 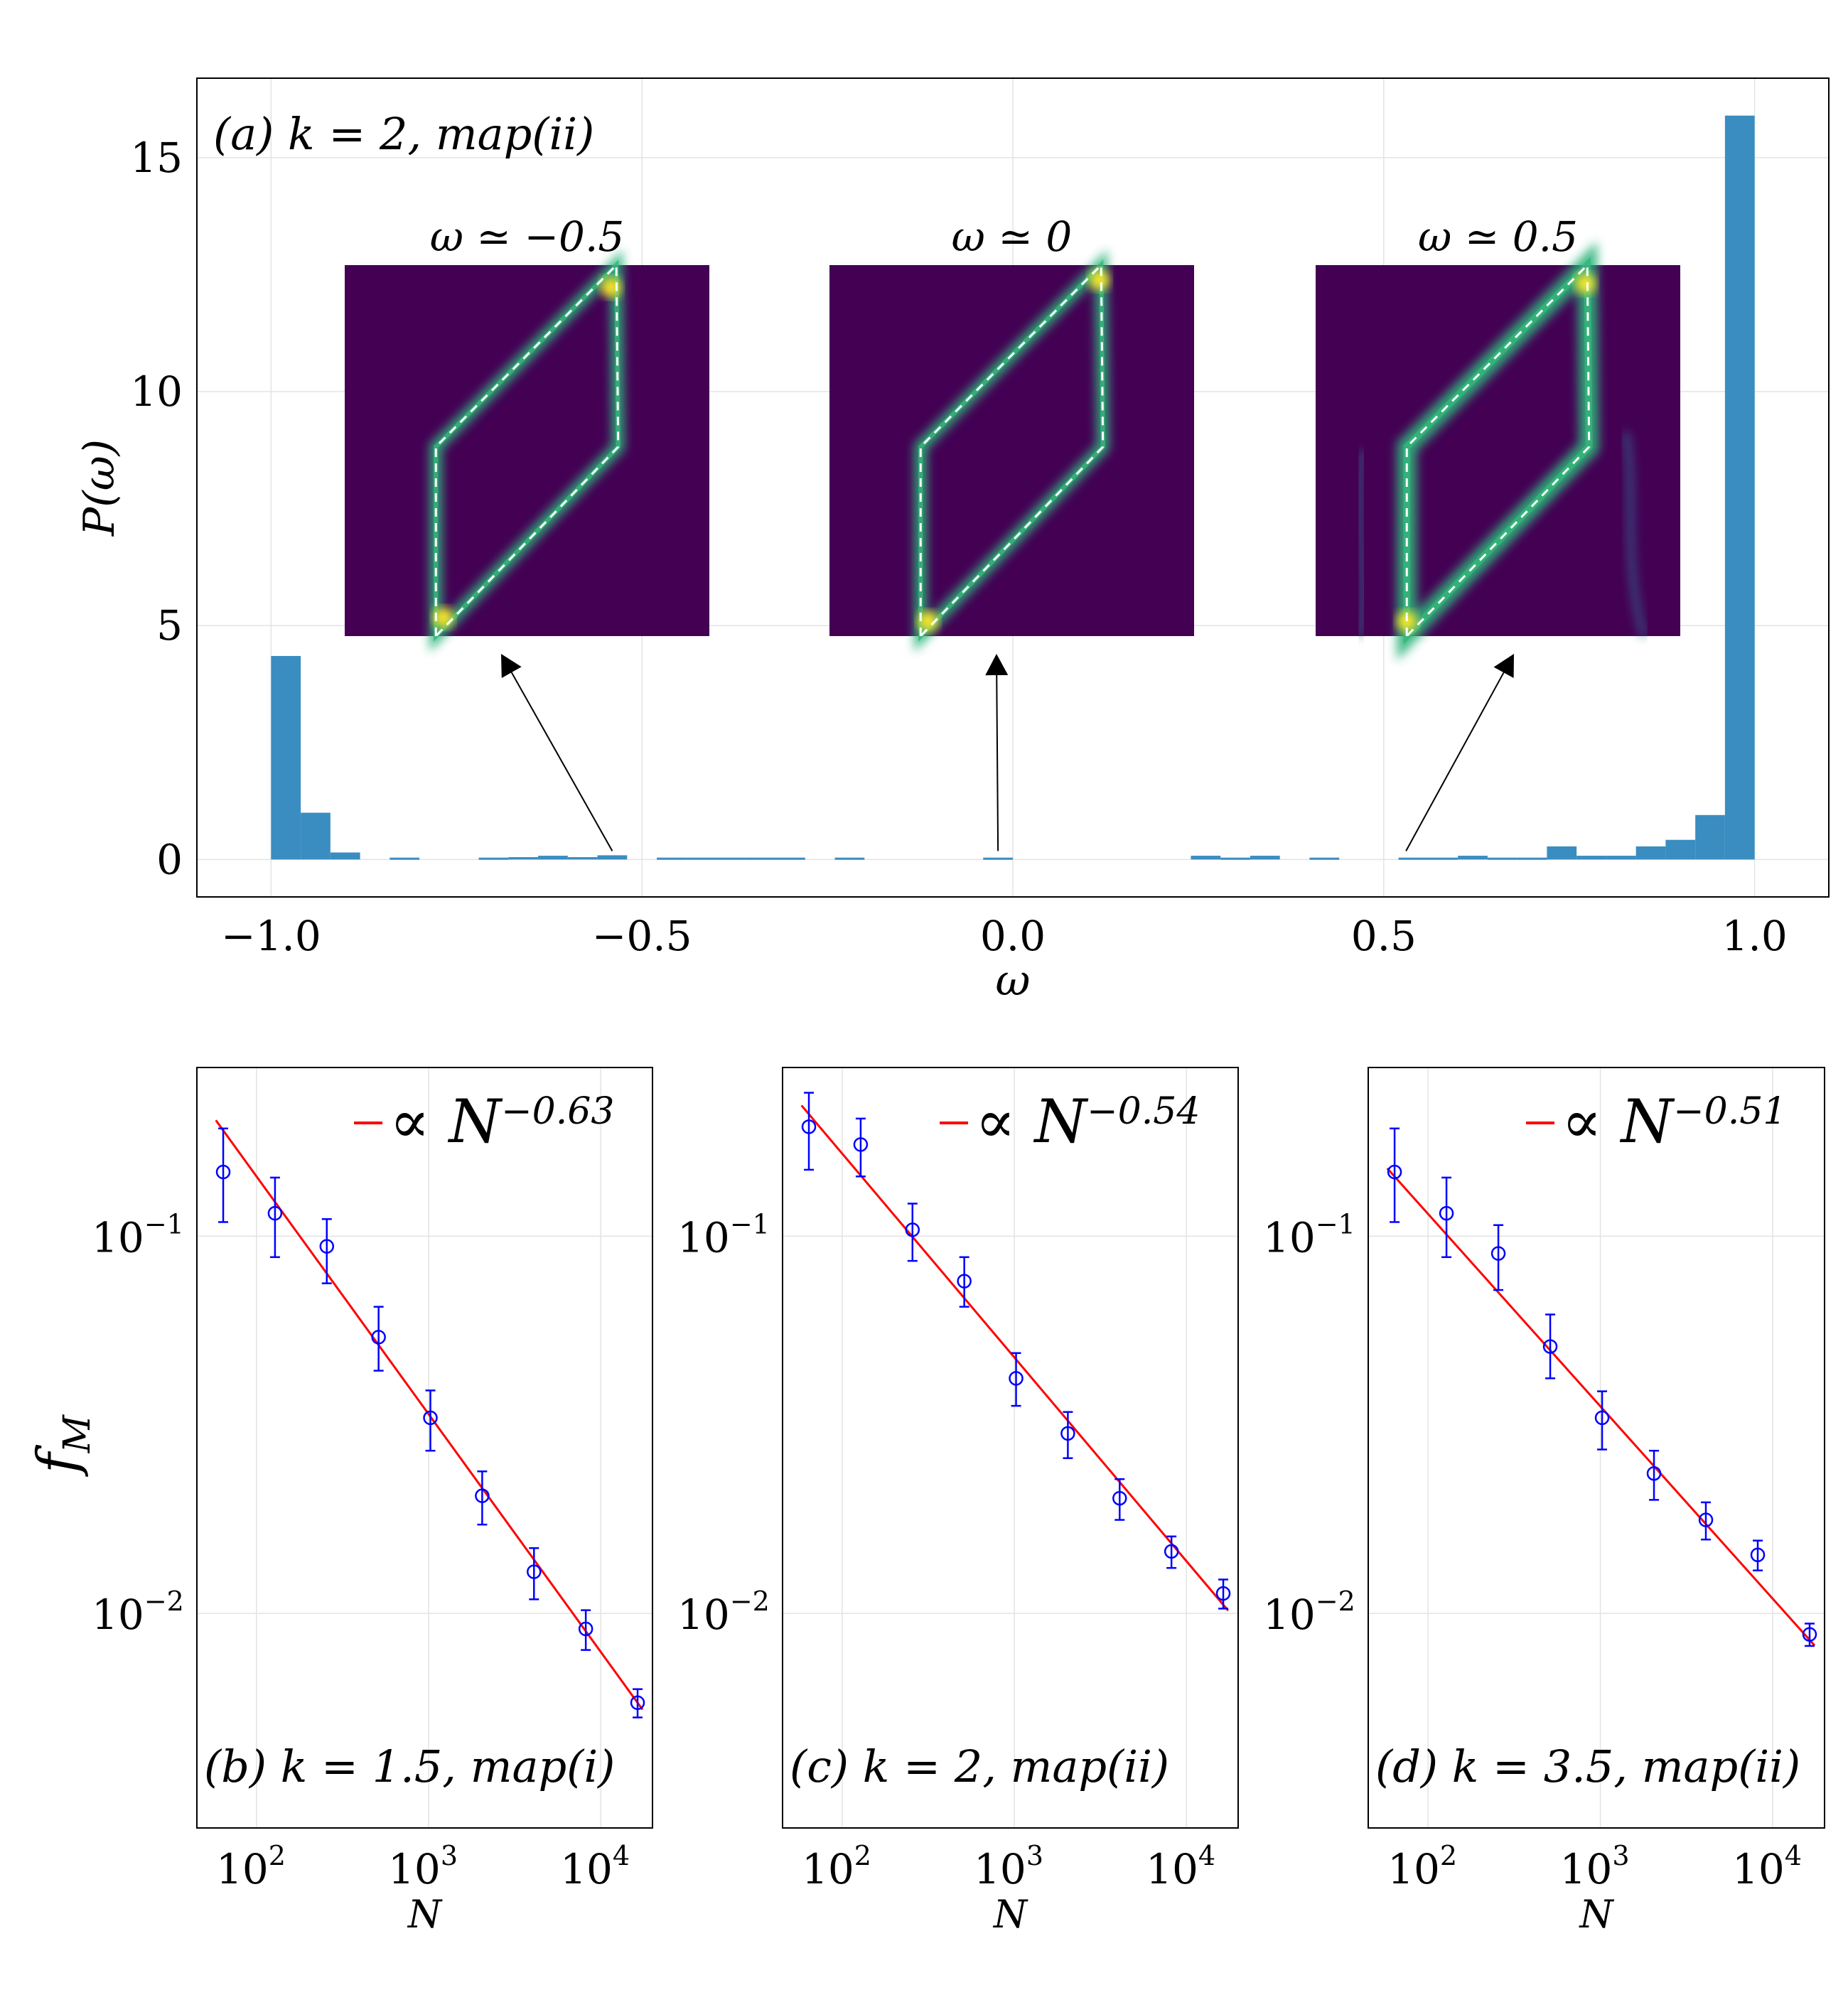 I want to click on panel-d-y-tick-label: 10⁻¹, so click(x=1309, y=1235).